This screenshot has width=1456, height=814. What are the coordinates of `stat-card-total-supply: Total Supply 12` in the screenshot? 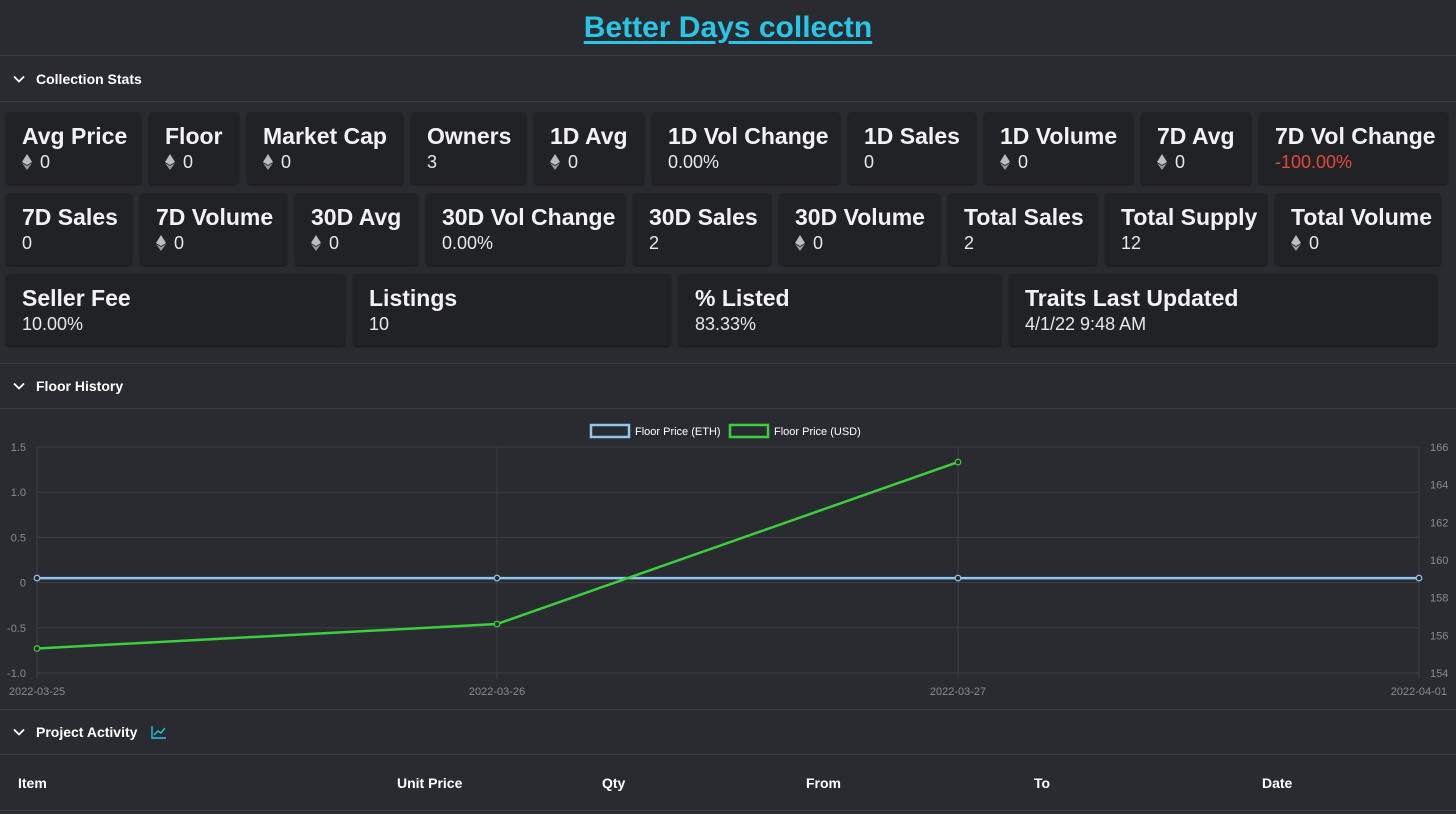 It's located at (1186, 229).